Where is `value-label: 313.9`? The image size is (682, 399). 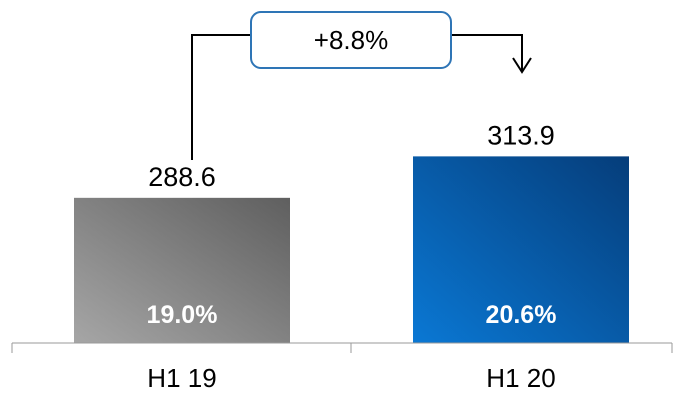
value-label: 313.9 is located at coordinates (521, 135).